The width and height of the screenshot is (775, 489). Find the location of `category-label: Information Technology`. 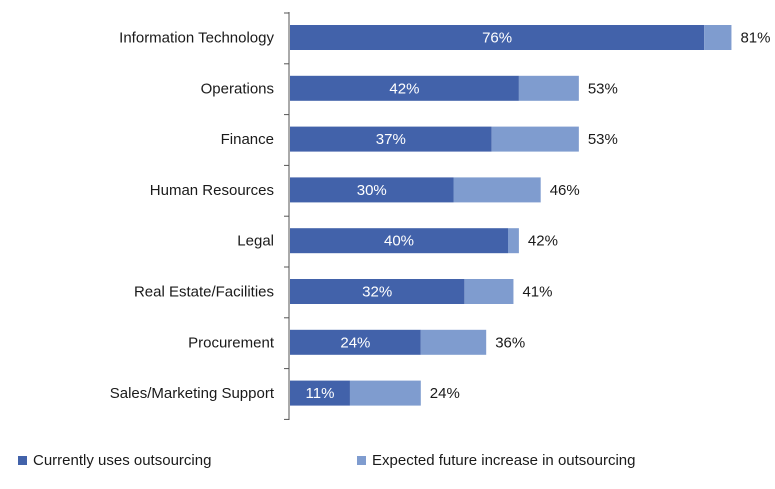

category-label: Information Technology is located at coordinates (196, 38).